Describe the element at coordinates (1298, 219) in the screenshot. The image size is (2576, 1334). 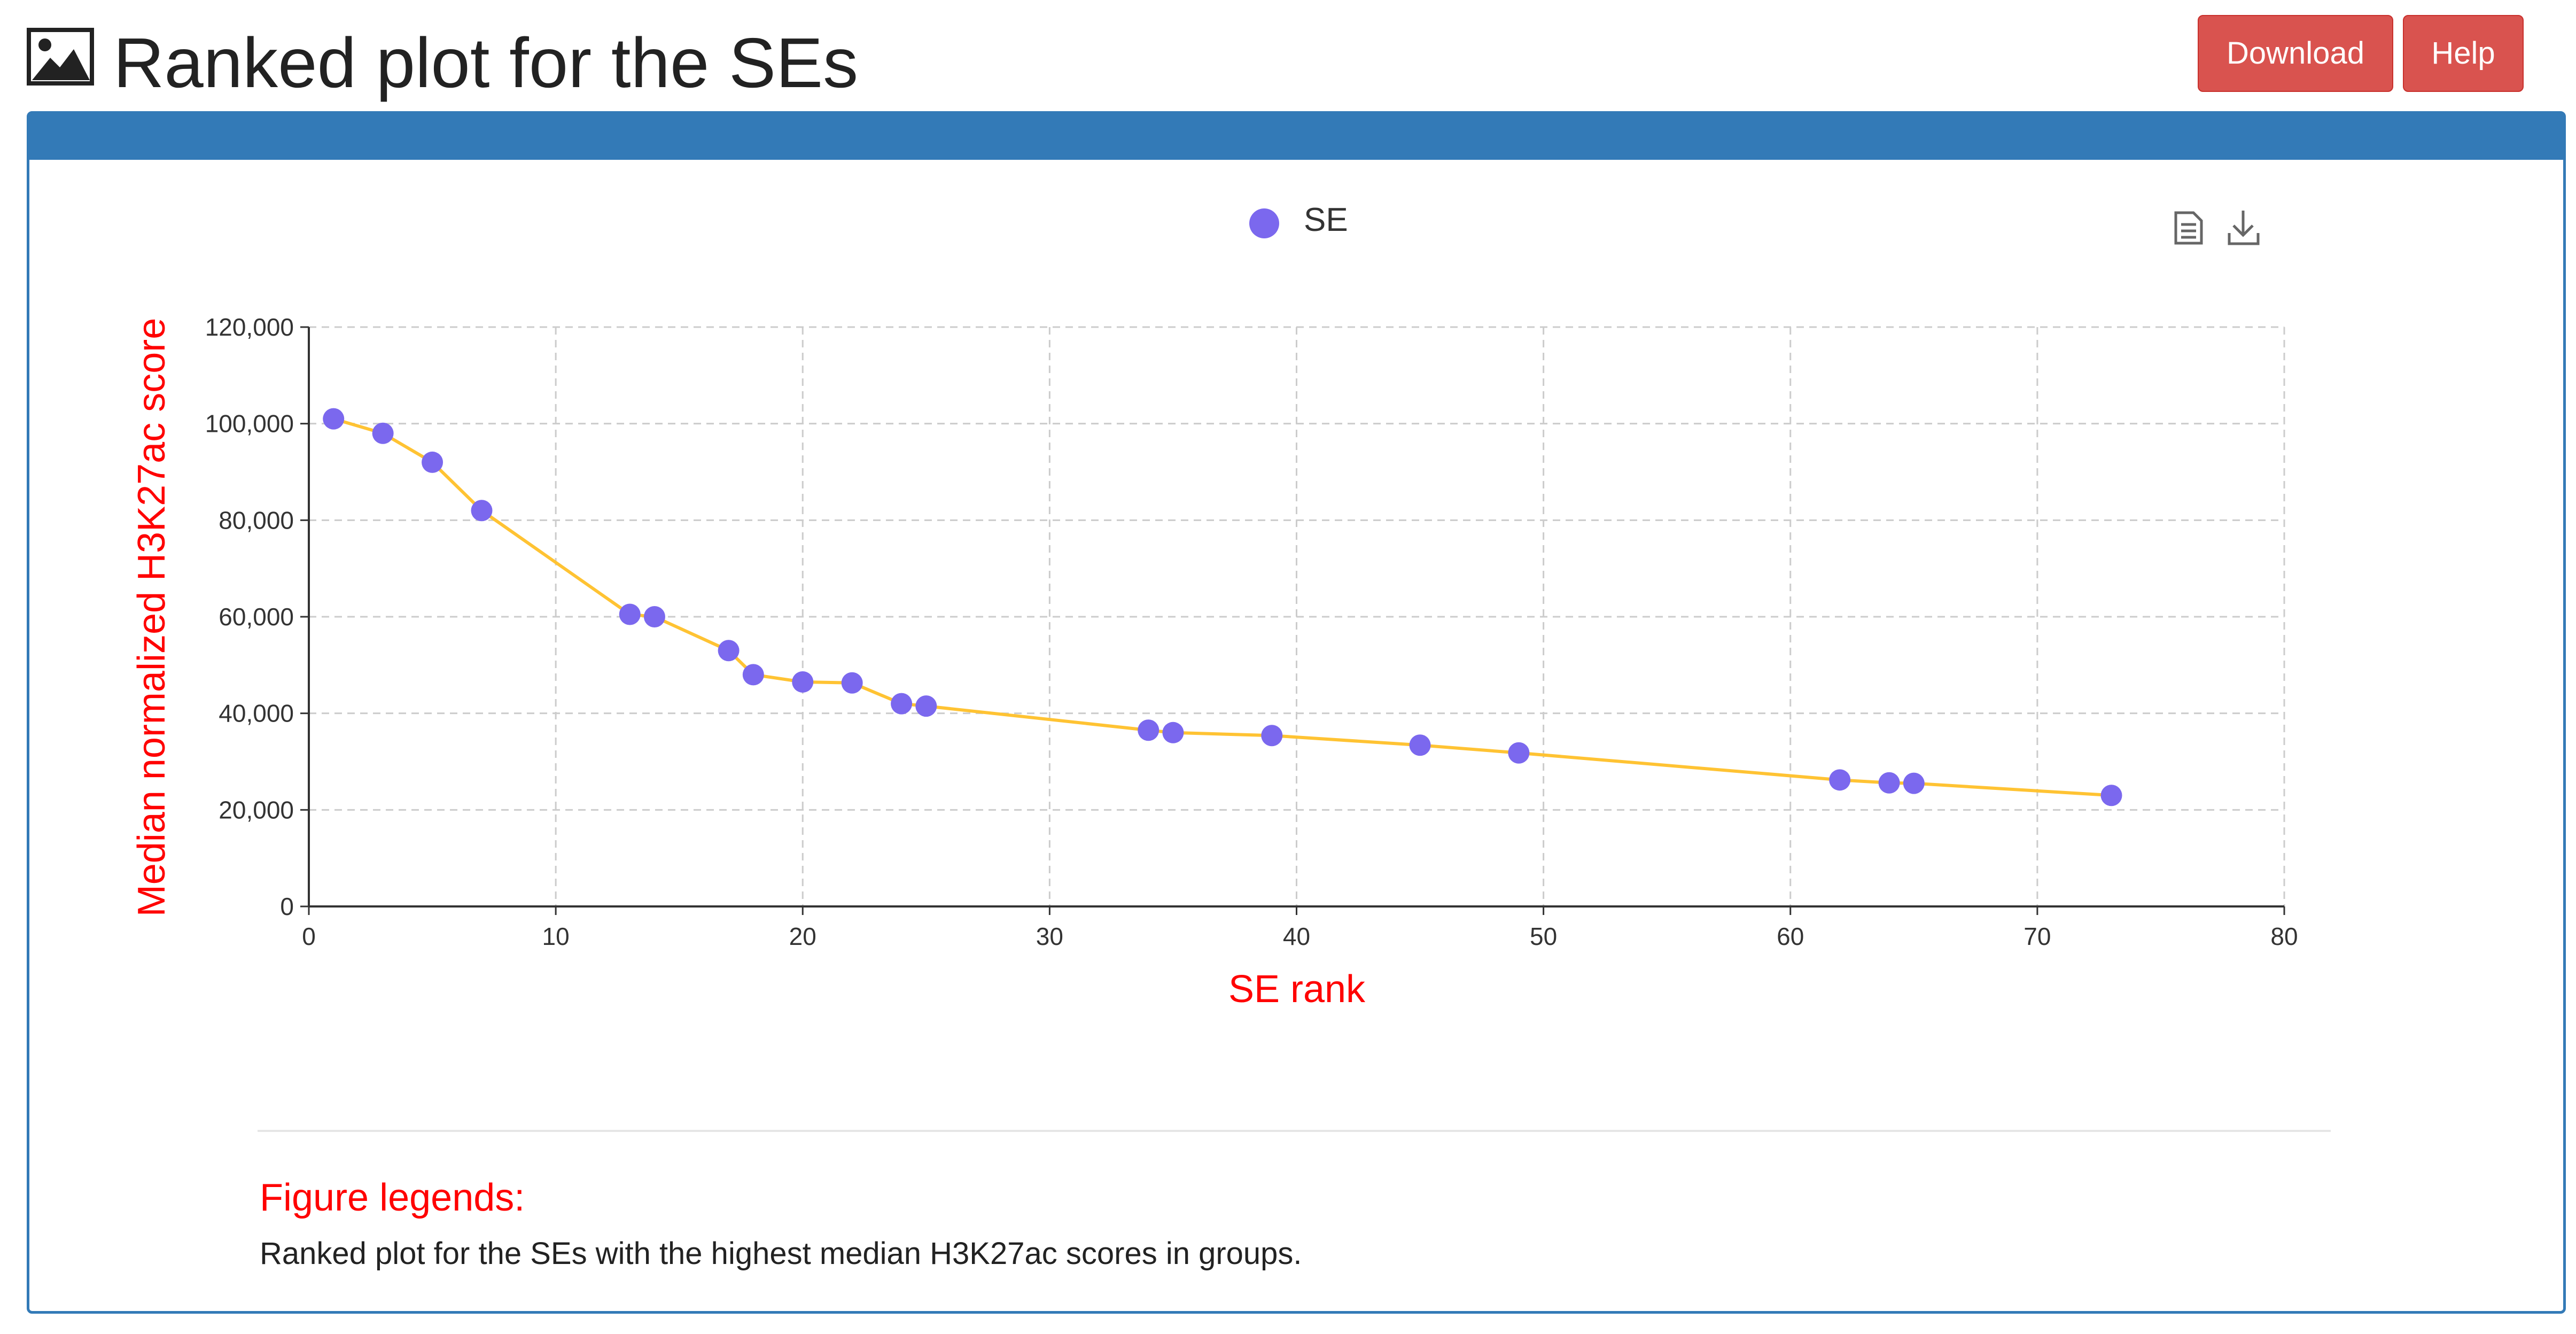
I see `chart-legend: SE` at that location.